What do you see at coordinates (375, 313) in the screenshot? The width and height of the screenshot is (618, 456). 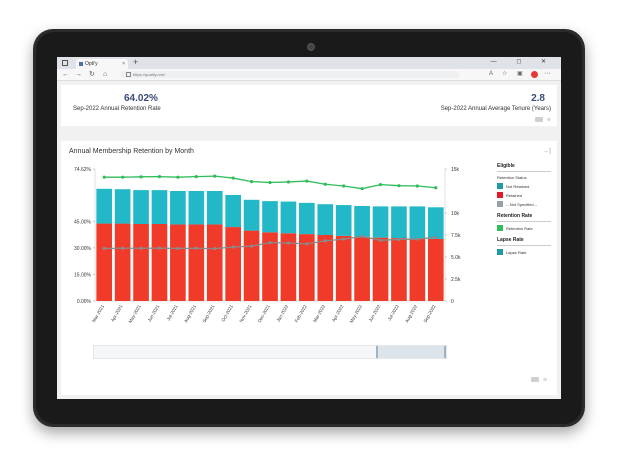 I see `x-tick-label: Jun-2022` at bounding box center [375, 313].